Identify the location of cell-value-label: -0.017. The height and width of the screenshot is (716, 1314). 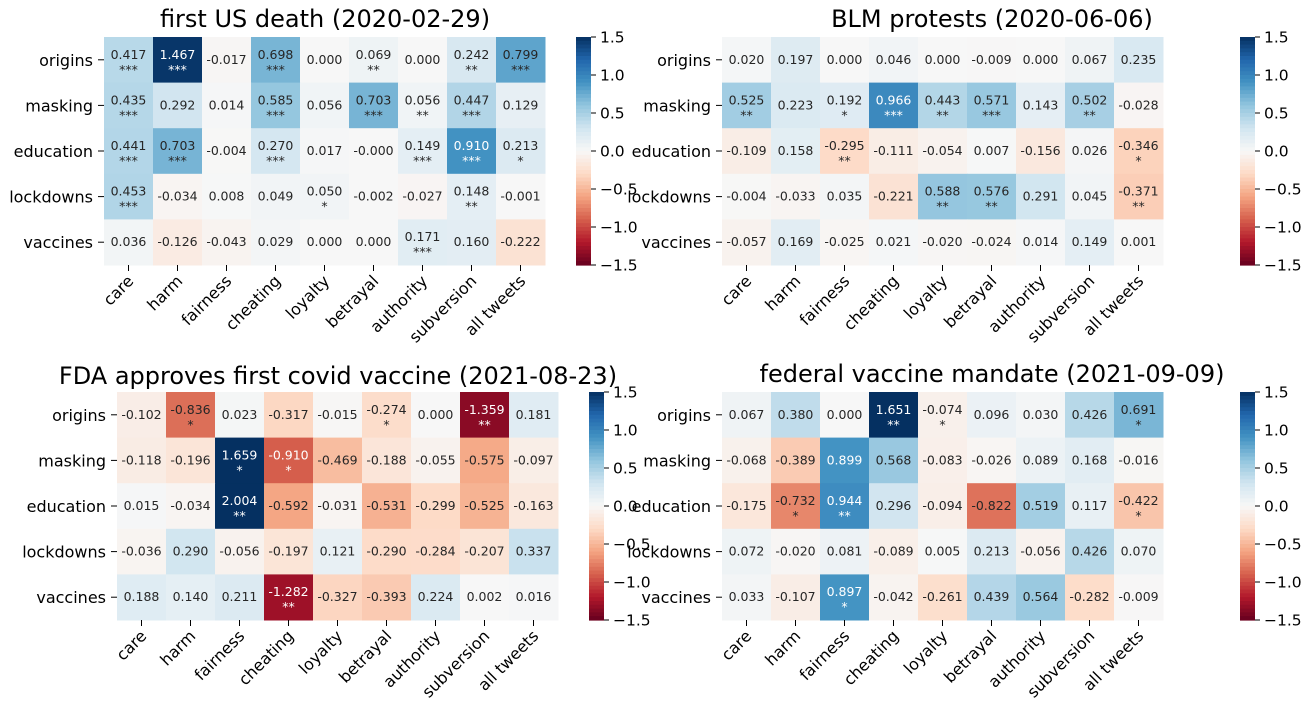
(226, 59).